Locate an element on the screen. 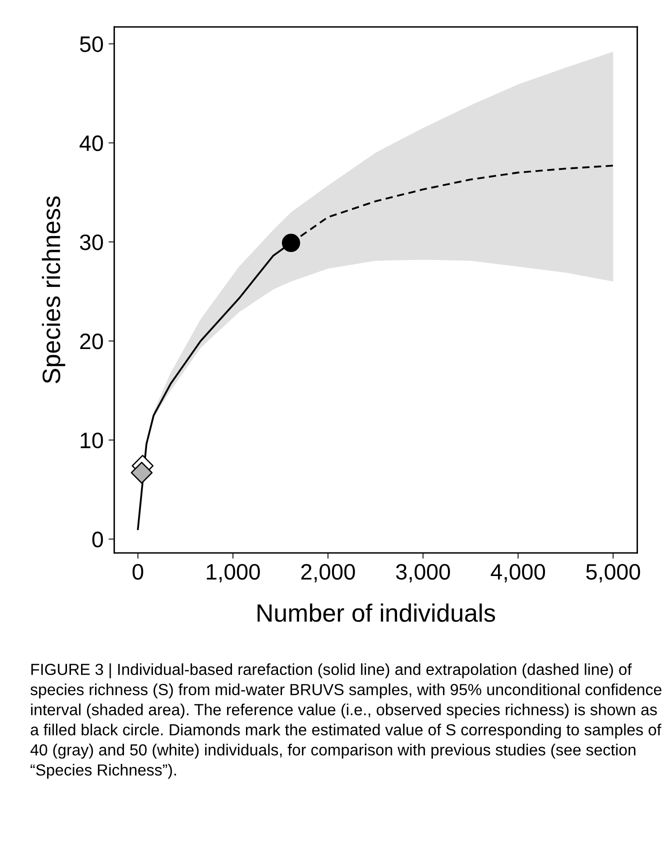 The width and height of the screenshot is (668, 845). y-axis-title: Species richness is located at coordinates (54, 290).